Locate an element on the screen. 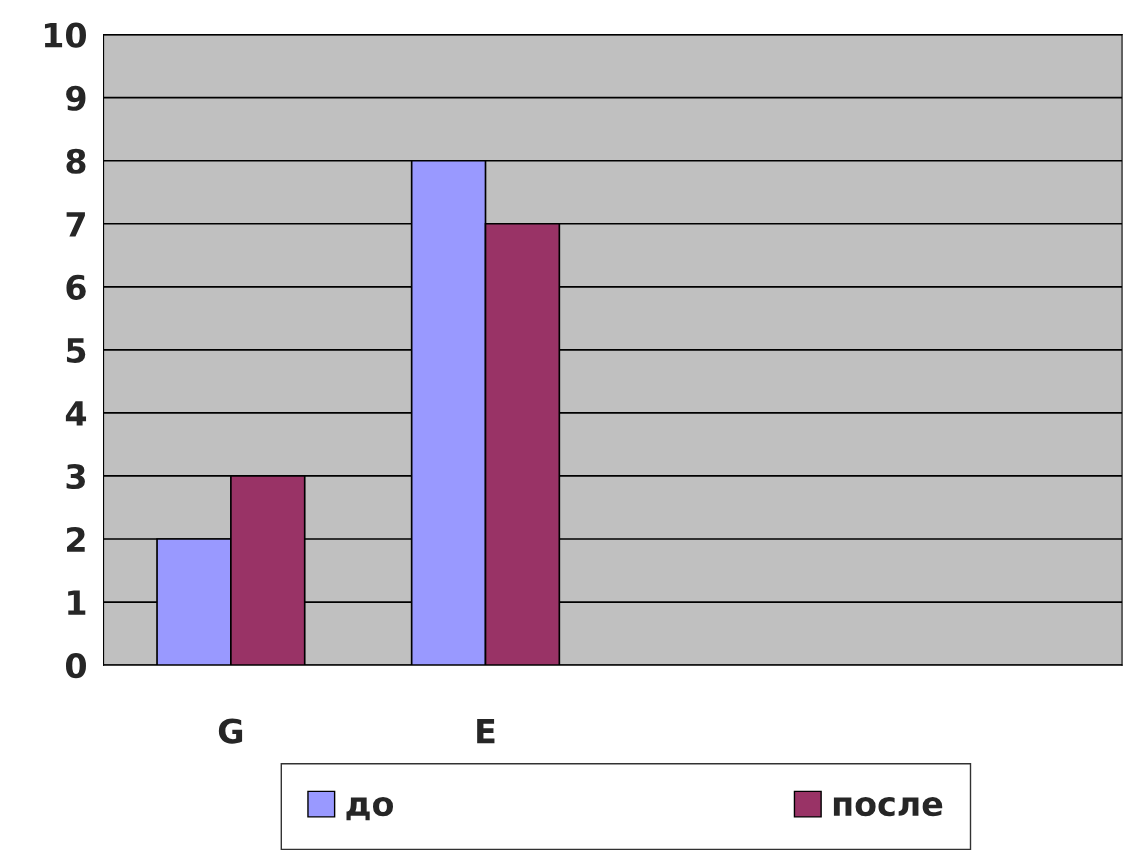 The height and width of the screenshot is (866, 1138). y-tick-label: 5 is located at coordinates (76, 350).